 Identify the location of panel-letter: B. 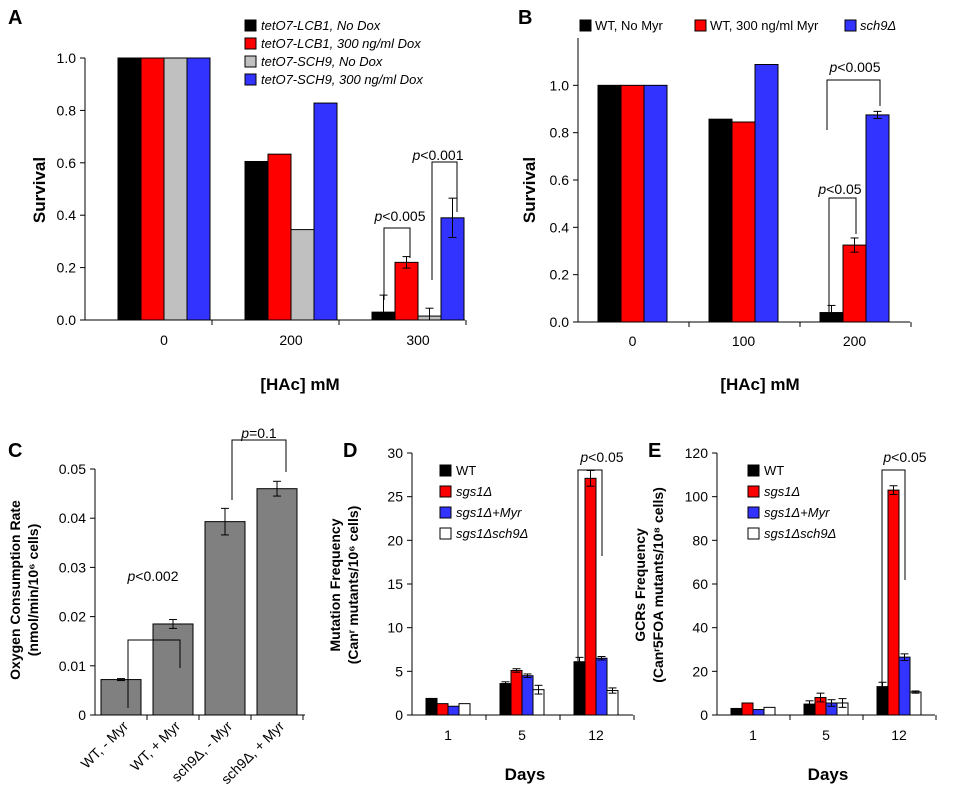
(525, 18).